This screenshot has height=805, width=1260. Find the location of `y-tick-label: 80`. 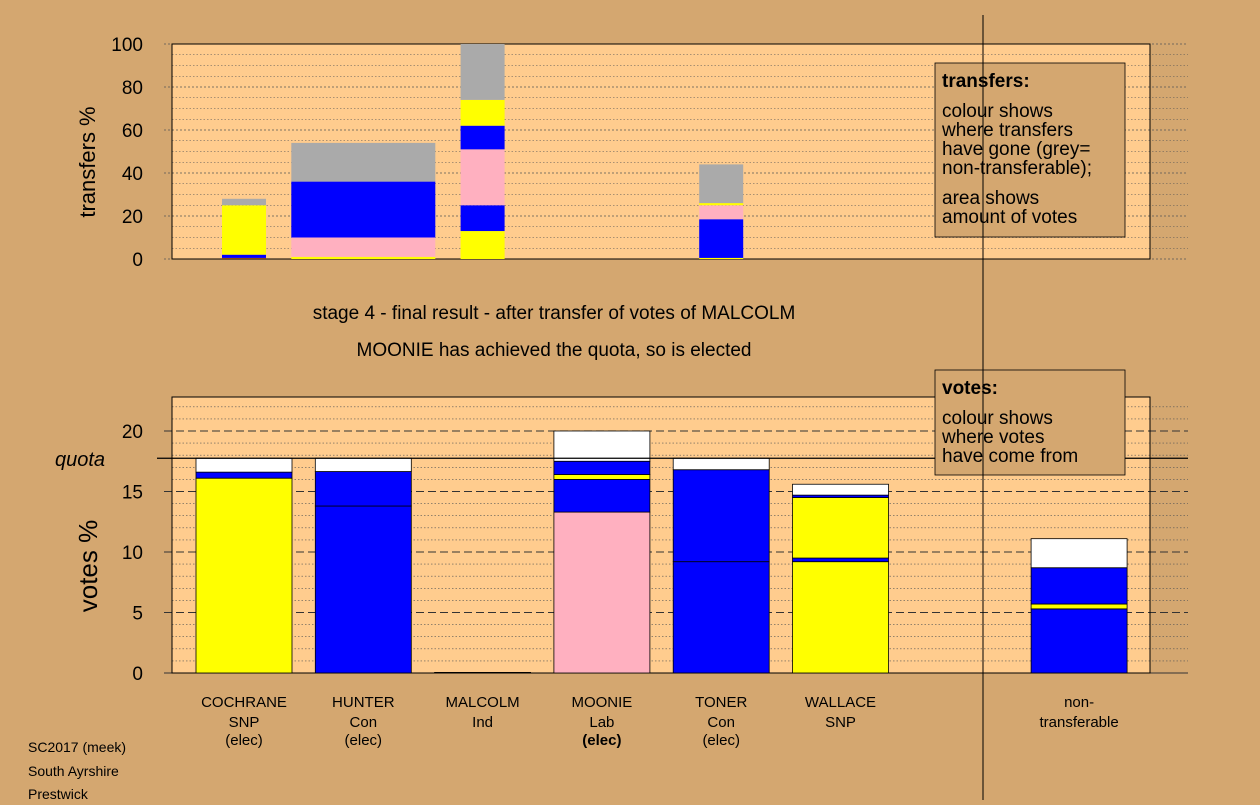

y-tick-label: 80 is located at coordinates (132, 88).